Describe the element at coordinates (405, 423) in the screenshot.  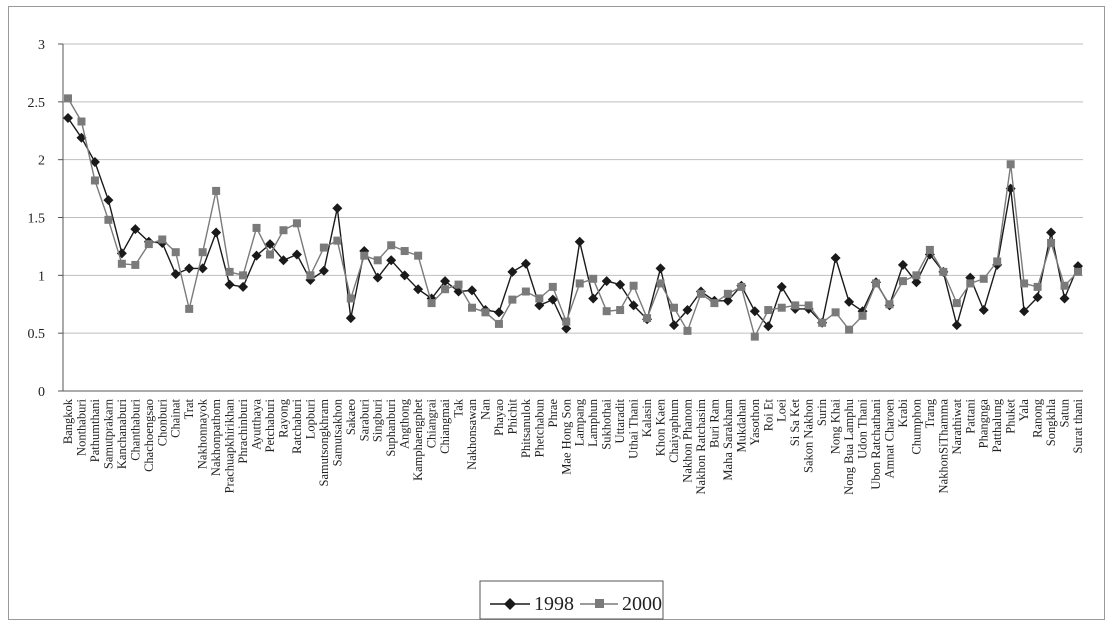
I see `x-tick-label: Angthong` at that location.